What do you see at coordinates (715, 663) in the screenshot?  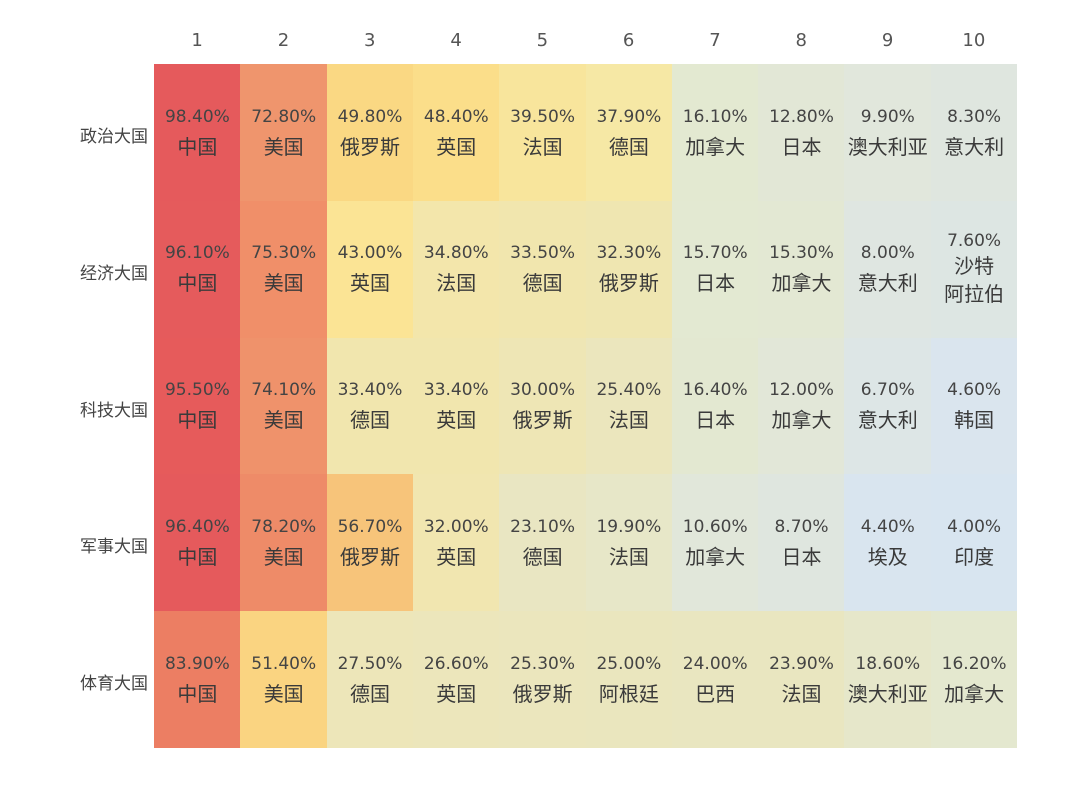 I see `cell-percentage: 24.00%` at bounding box center [715, 663].